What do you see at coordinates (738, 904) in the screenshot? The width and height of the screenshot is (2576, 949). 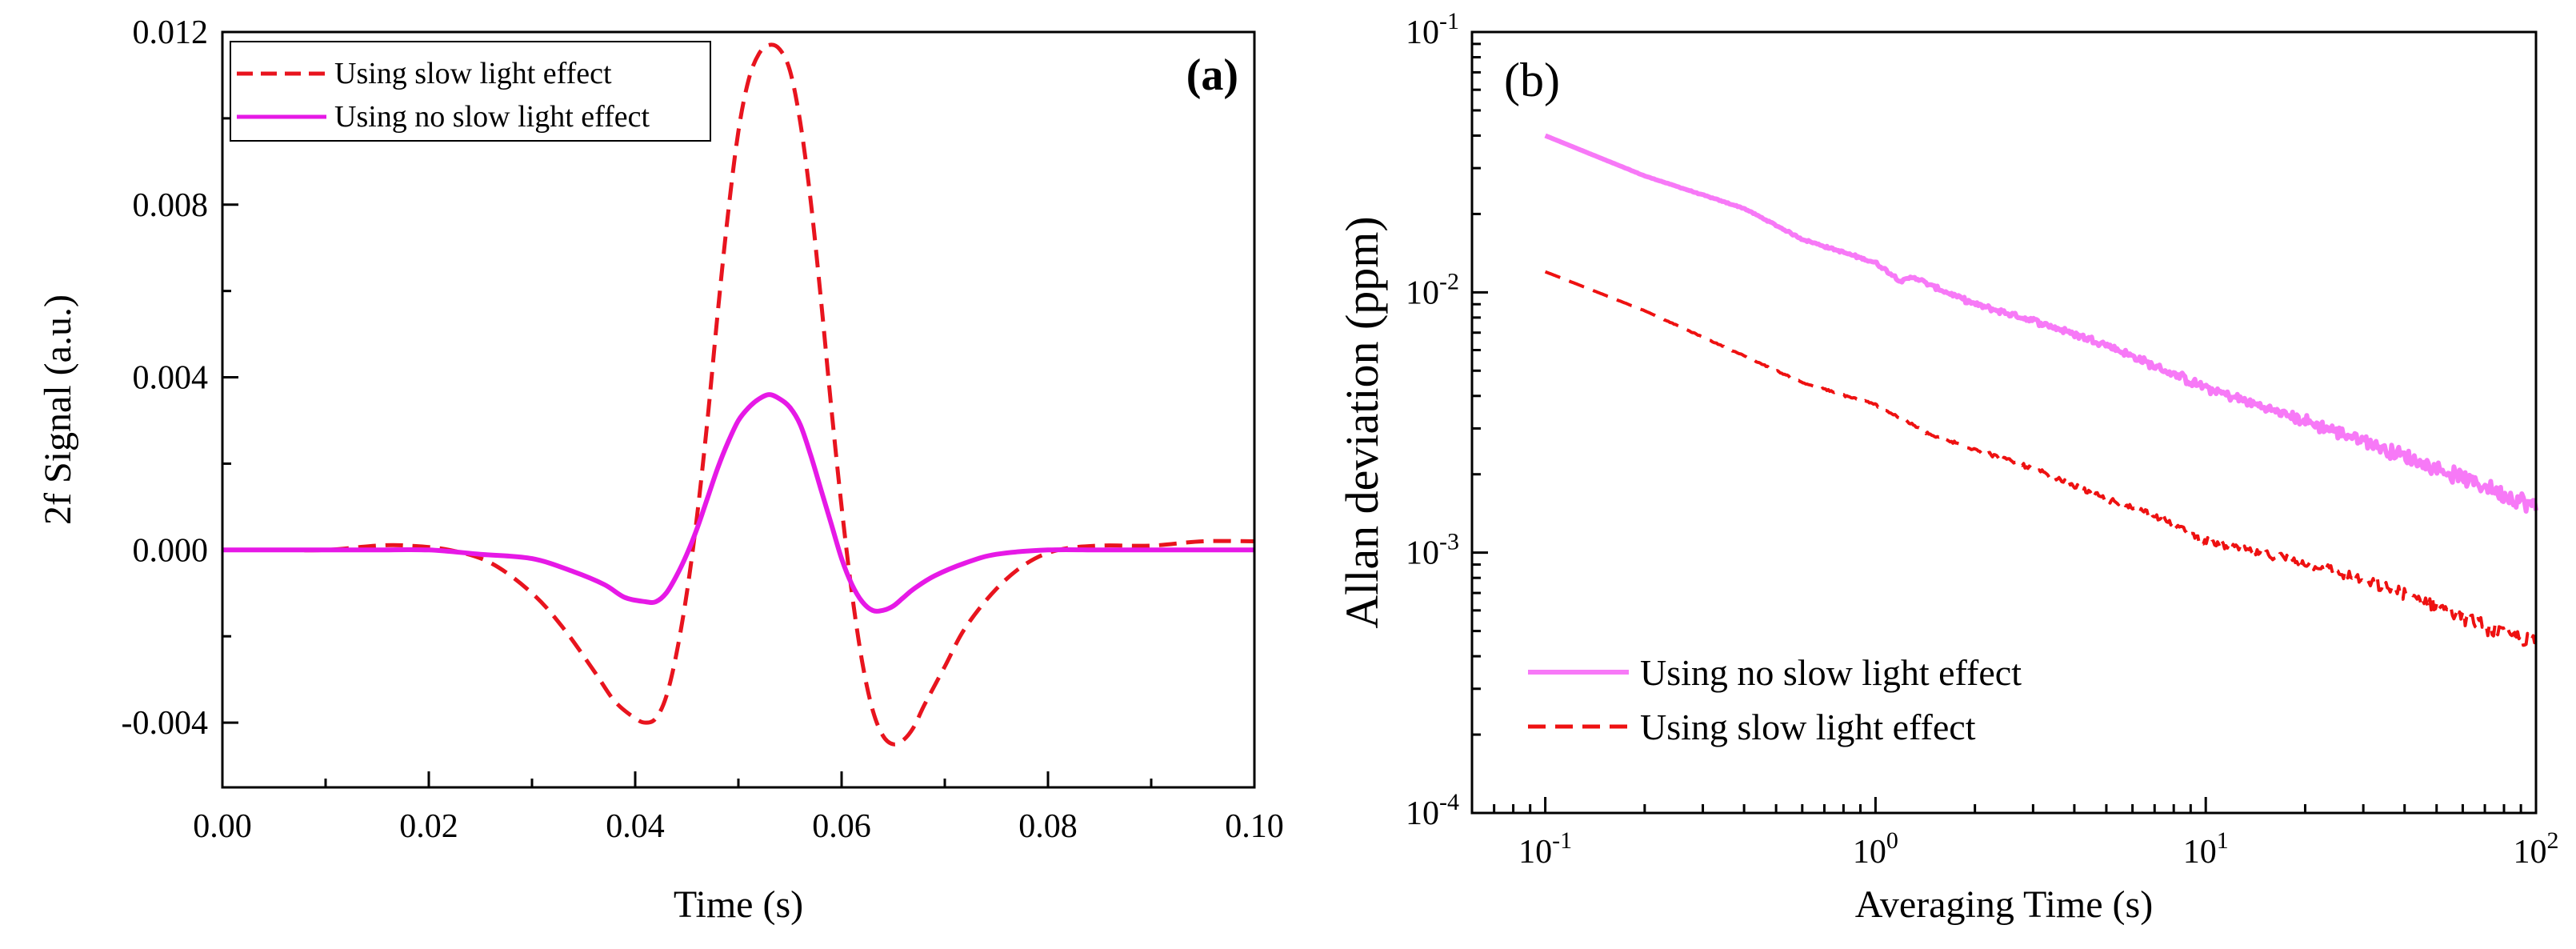 I see `panel-a-x-axis-title: Time (s)` at bounding box center [738, 904].